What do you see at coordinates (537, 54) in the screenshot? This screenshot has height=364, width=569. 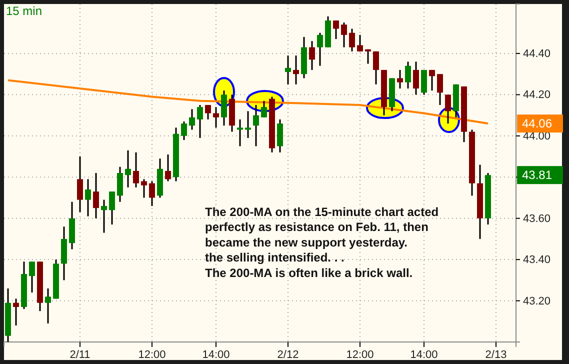 I see `y-tick-label: 44.40` at bounding box center [537, 54].